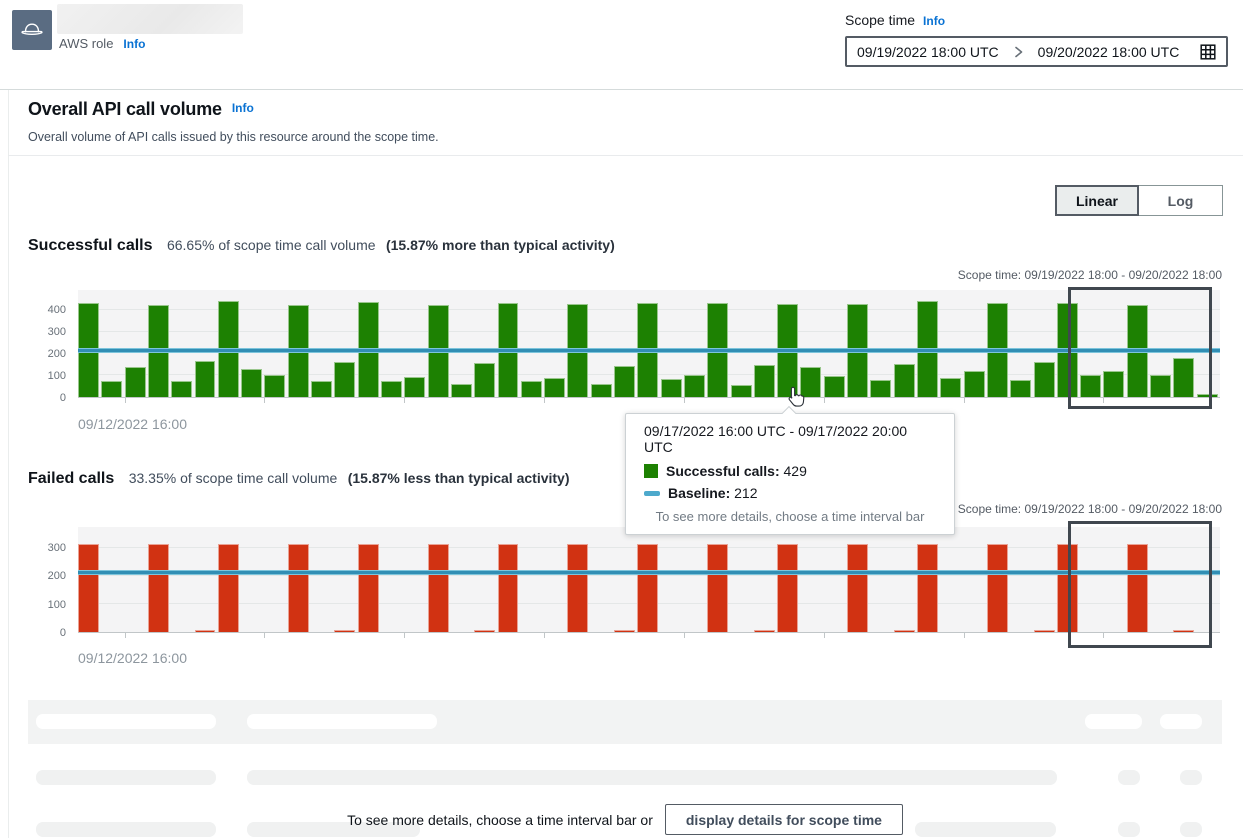 This screenshot has height=838, width=1243. What do you see at coordinates (233, 478) in the screenshot?
I see `failed-calls-volume-text: 33.35% of scope time call volume` at bounding box center [233, 478].